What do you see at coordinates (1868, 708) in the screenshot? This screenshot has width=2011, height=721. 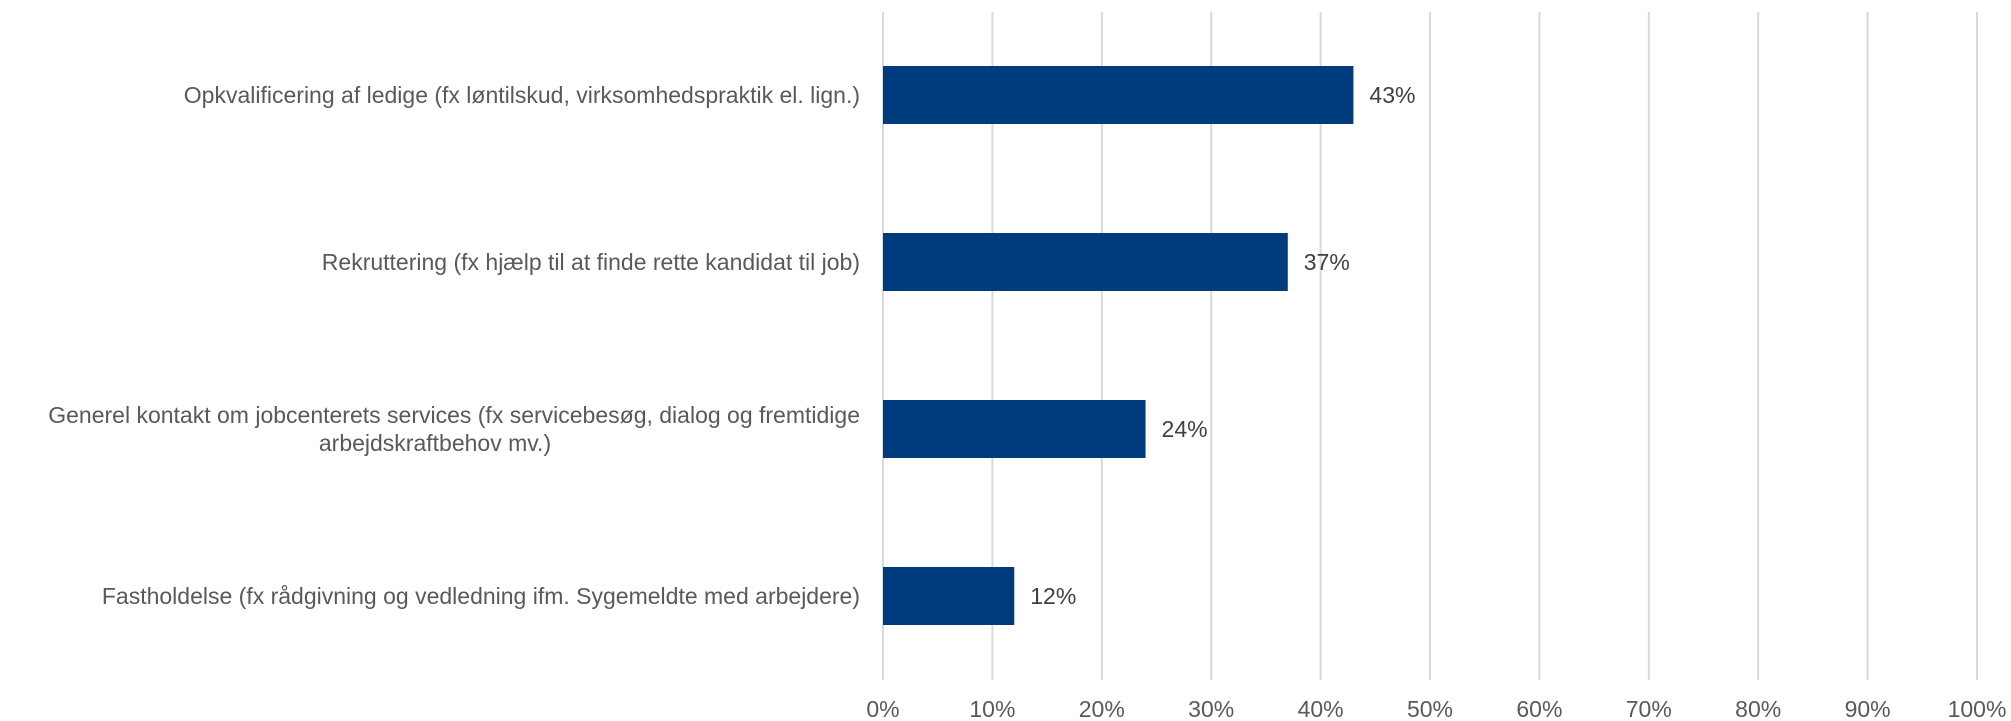 I see `x-tick-label-90: 90%` at bounding box center [1868, 708].